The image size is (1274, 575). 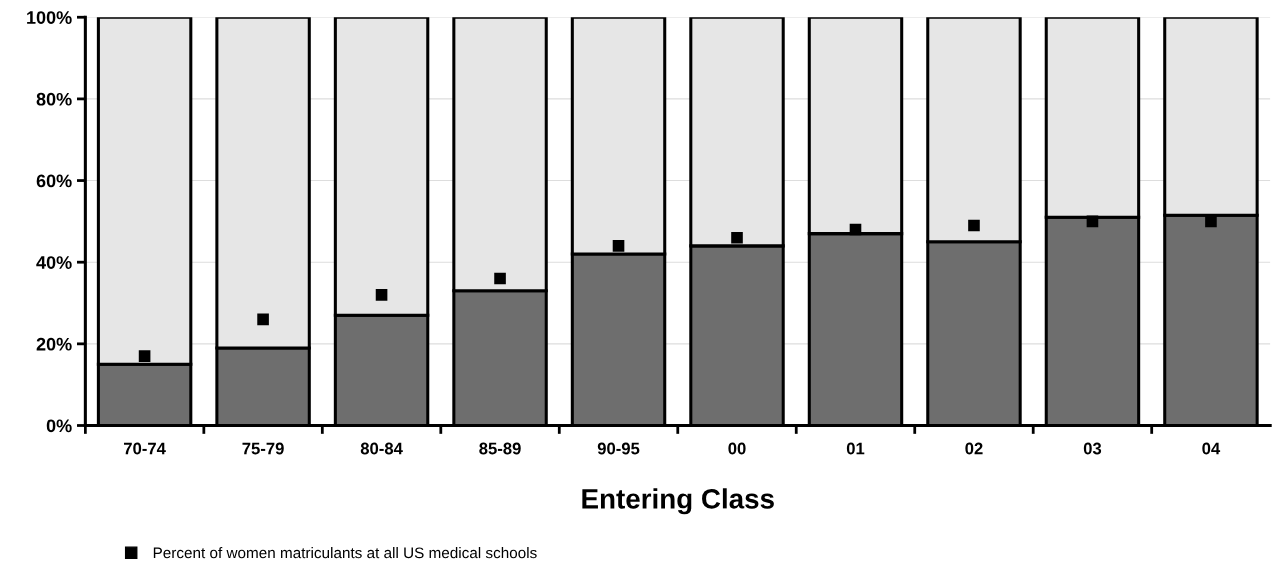 What do you see at coordinates (263, 448) in the screenshot?
I see `x-tick-label: 75-79` at bounding box center [263, 448].